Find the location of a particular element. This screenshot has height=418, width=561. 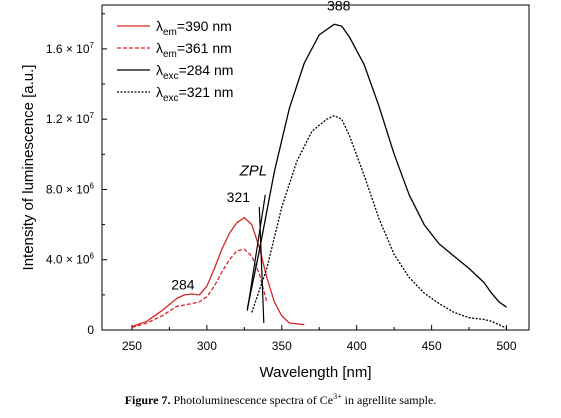

y-tick-label: 8.0 × 10⁶ is located at coordinates (70, 188).